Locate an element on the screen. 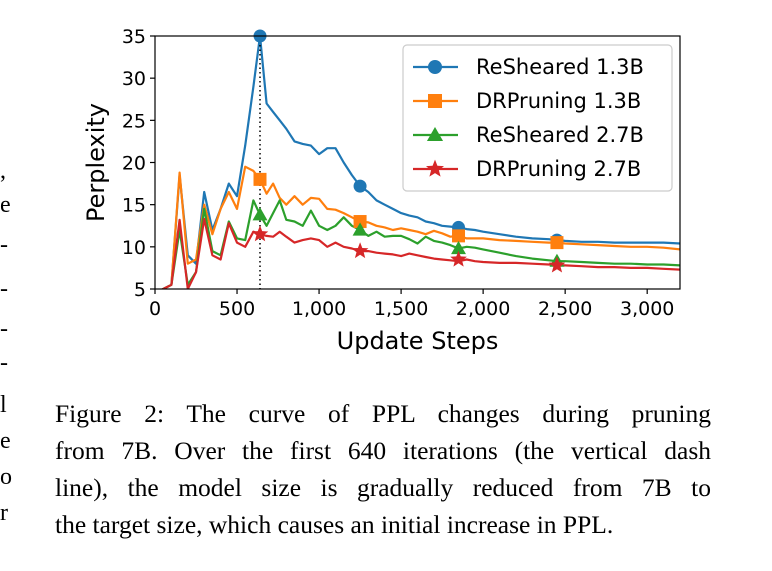 The width and height of the screenshot is (772, 571). legend-label: DRPruning 1.3B is located at coordinates (558, 101).